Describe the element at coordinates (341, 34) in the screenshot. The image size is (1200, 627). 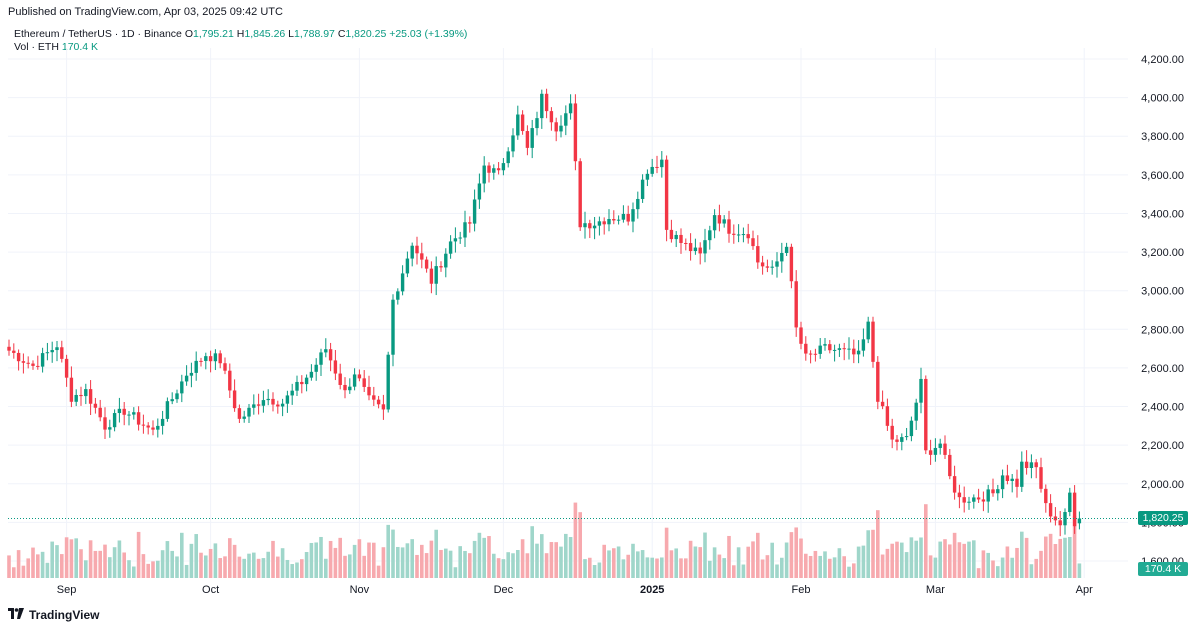
I see `close-label: C` at that location.